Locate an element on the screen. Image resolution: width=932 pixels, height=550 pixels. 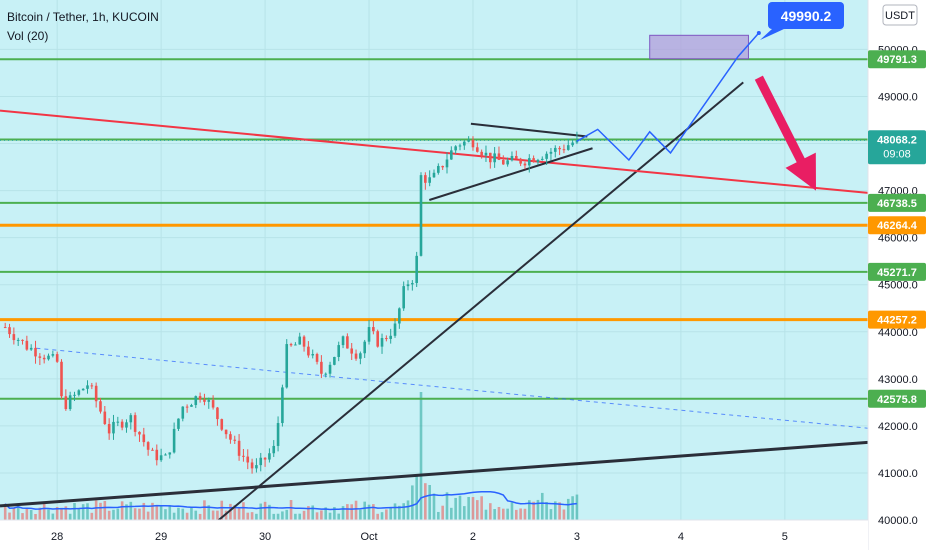
symbol-title: Bitcoin / Tether, 1h, KUCOIN is located at coordinates (83, 17).